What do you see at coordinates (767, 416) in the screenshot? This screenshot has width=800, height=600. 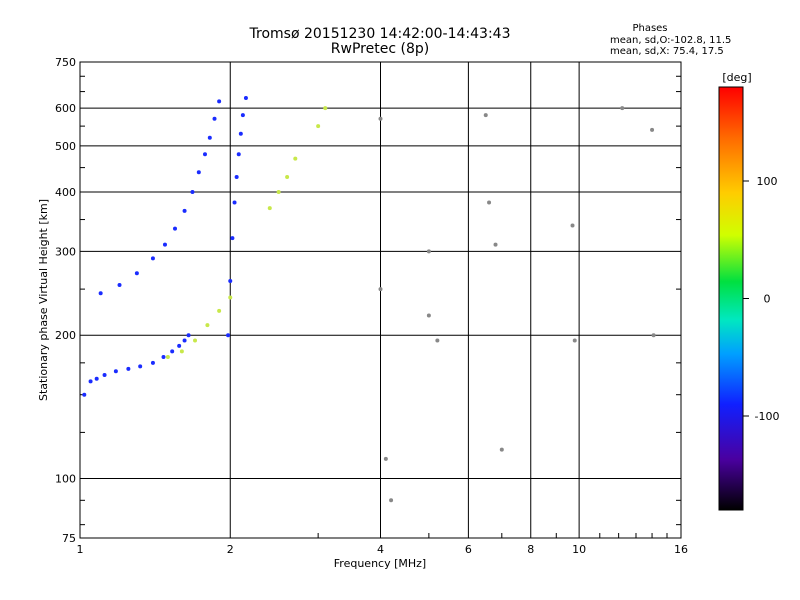 I see `colorbar-tick-label: -100` at bounding box center [767, 416].